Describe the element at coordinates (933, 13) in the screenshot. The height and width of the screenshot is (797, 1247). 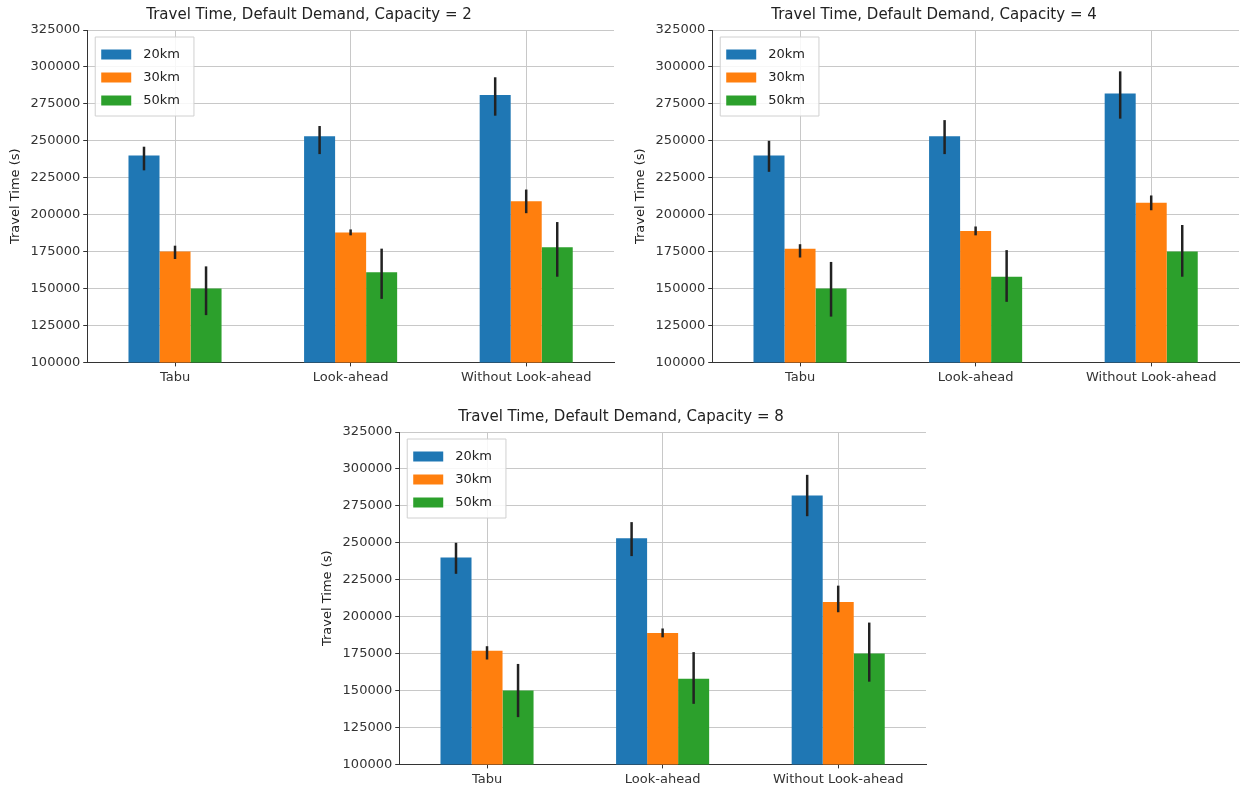
I see `chart-title: Travel Time, Default Demand, Capacity = 4` at that location.